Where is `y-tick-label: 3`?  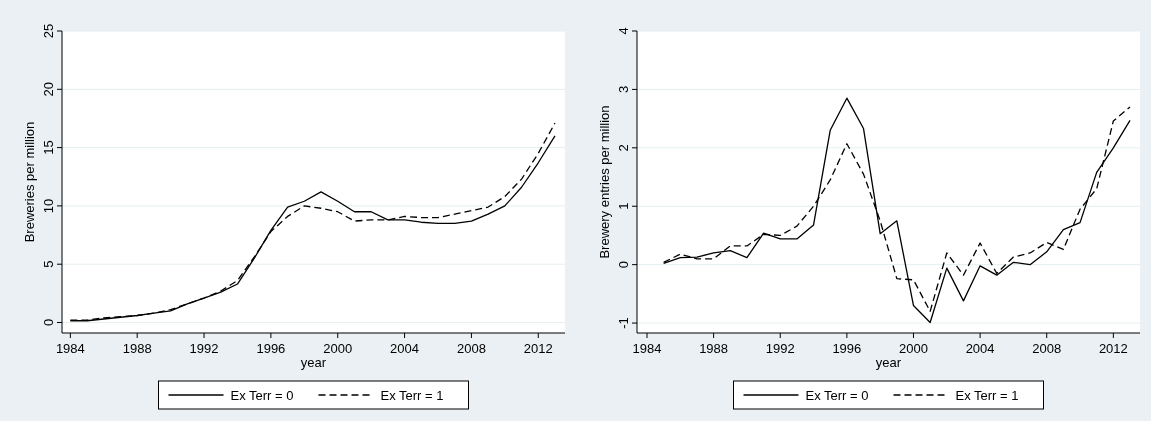
y-tick-label: 3 is located at coordinates (623, 89).